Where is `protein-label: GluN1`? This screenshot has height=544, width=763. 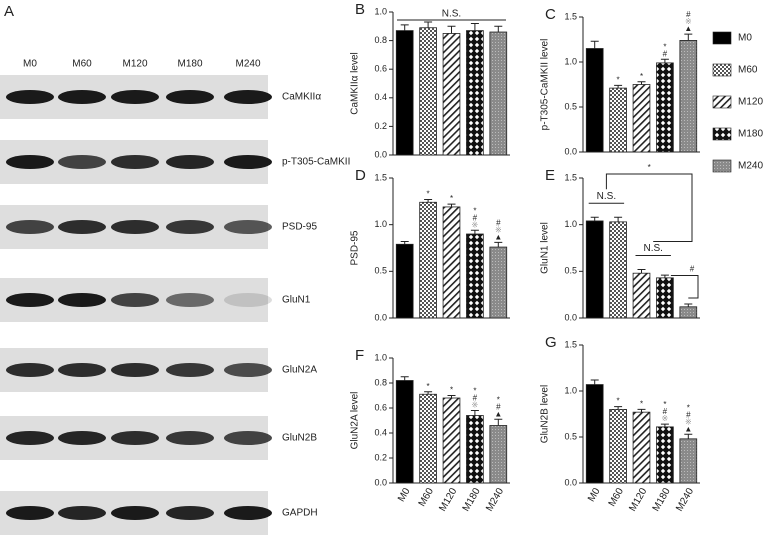 protein-label: GluN1 is located at coordinates (296, 300).